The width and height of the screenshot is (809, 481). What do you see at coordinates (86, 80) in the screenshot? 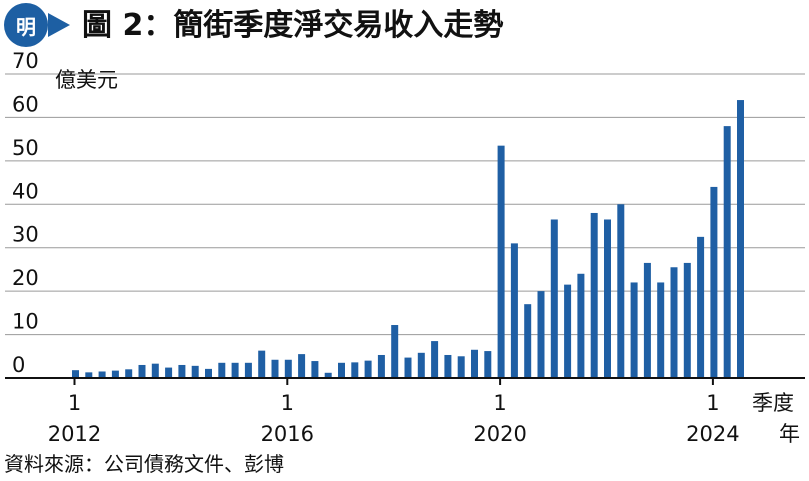
I see `y-axis-unit: 億美元` at bounding box center [86, 80].